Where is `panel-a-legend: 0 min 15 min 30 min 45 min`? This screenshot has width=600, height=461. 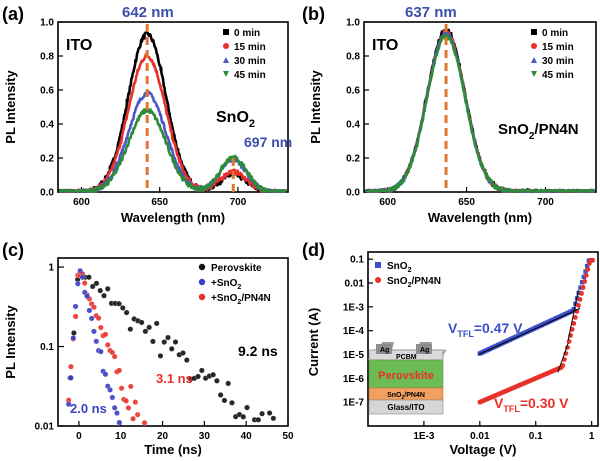
panel-a-legend: 0 min 15 min 30 min 45 min is located at coordinates (244, 54).